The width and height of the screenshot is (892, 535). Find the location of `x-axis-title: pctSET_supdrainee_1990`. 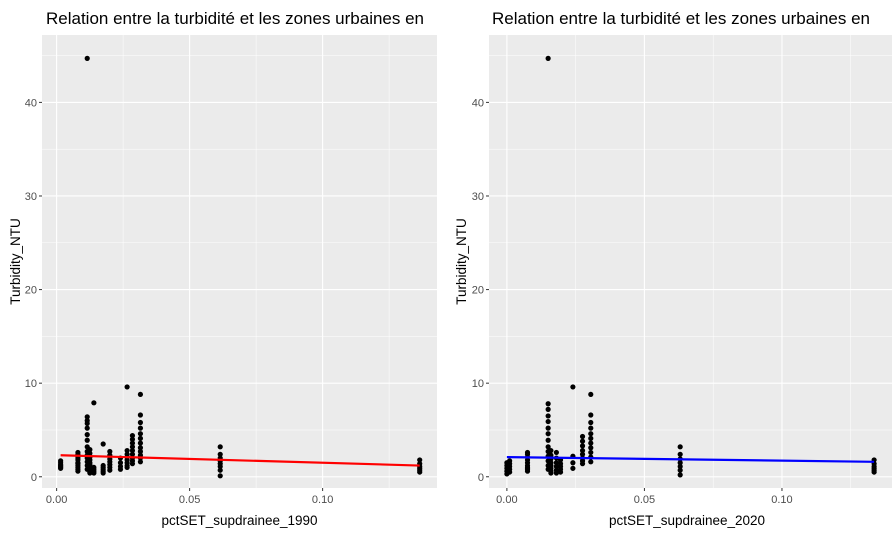

x-axis-title: pctSET_supdrainee_1990 is located at coordinates (239, 520).